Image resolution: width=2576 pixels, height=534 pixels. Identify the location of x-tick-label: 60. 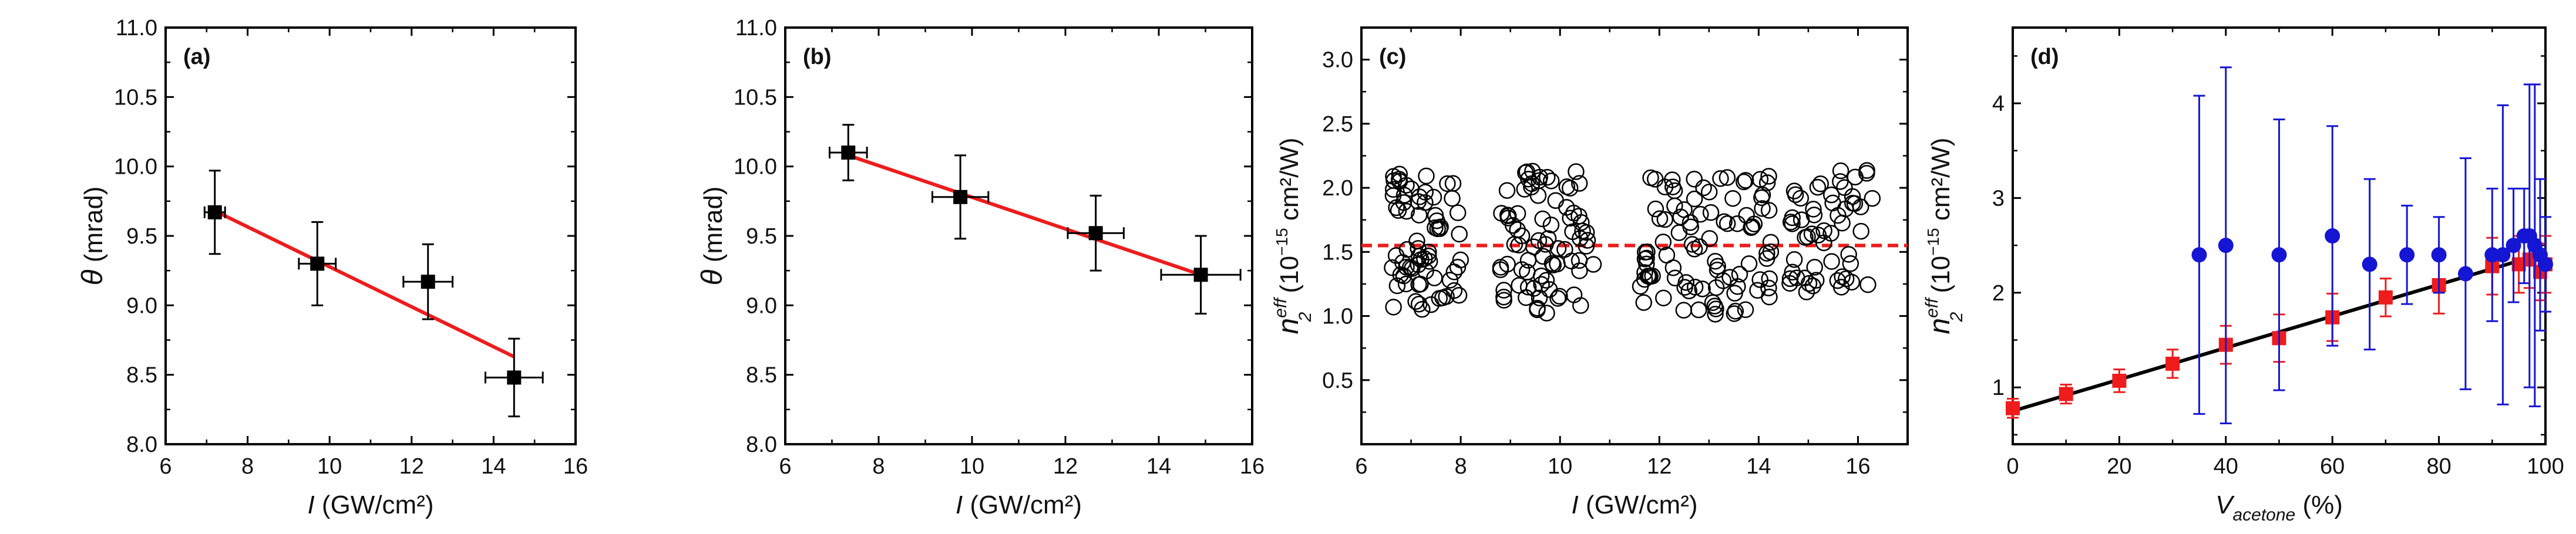
(2332, 466).